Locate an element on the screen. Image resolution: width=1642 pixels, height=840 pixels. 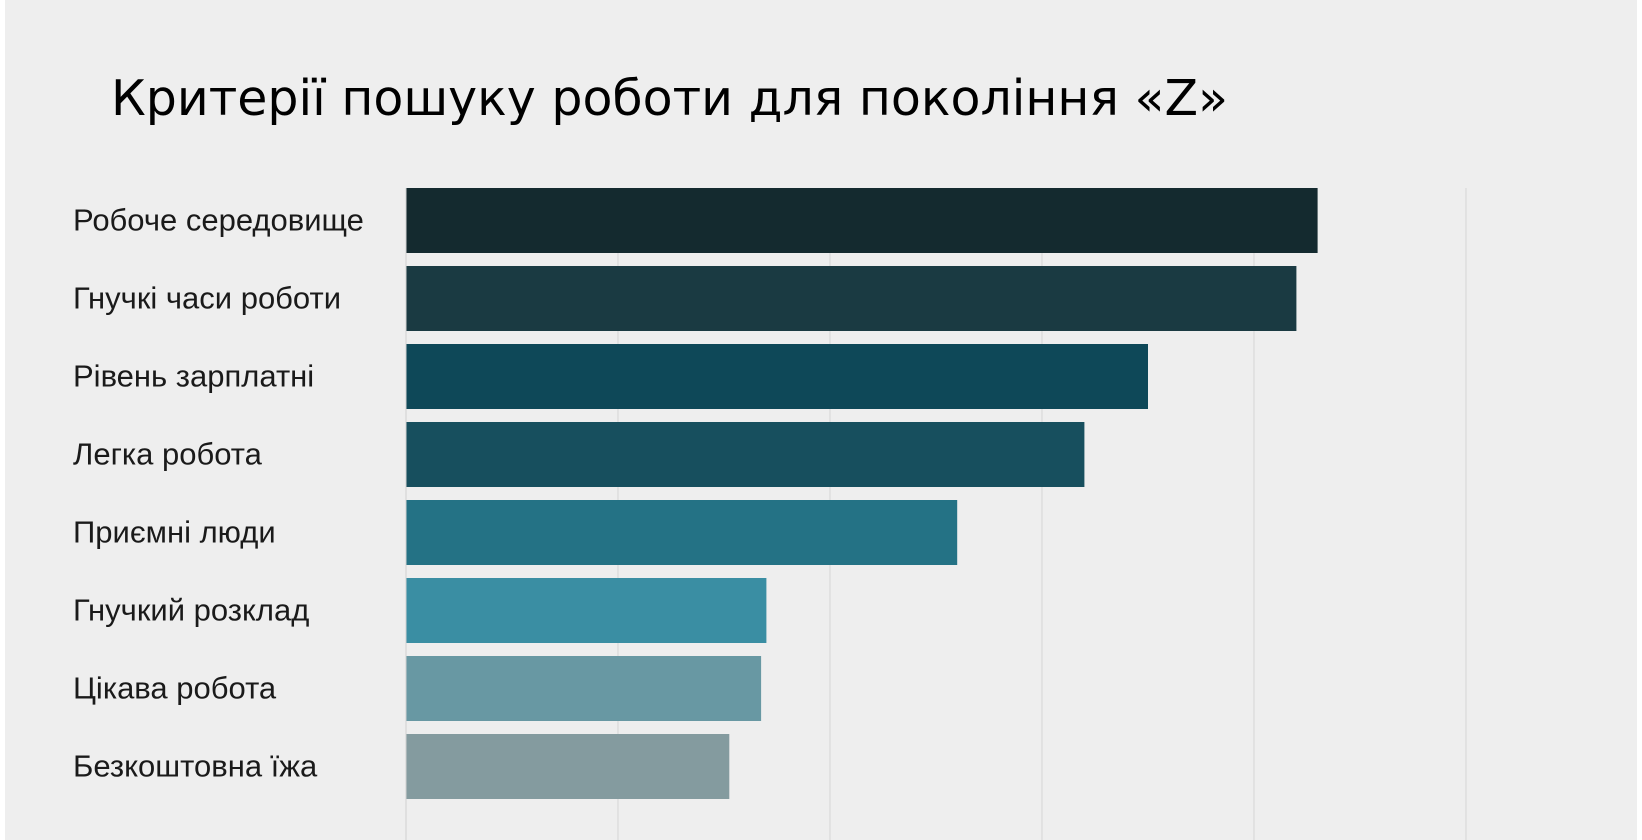
category-label: Гнучкий розклад is located at coordinates (191, 610).